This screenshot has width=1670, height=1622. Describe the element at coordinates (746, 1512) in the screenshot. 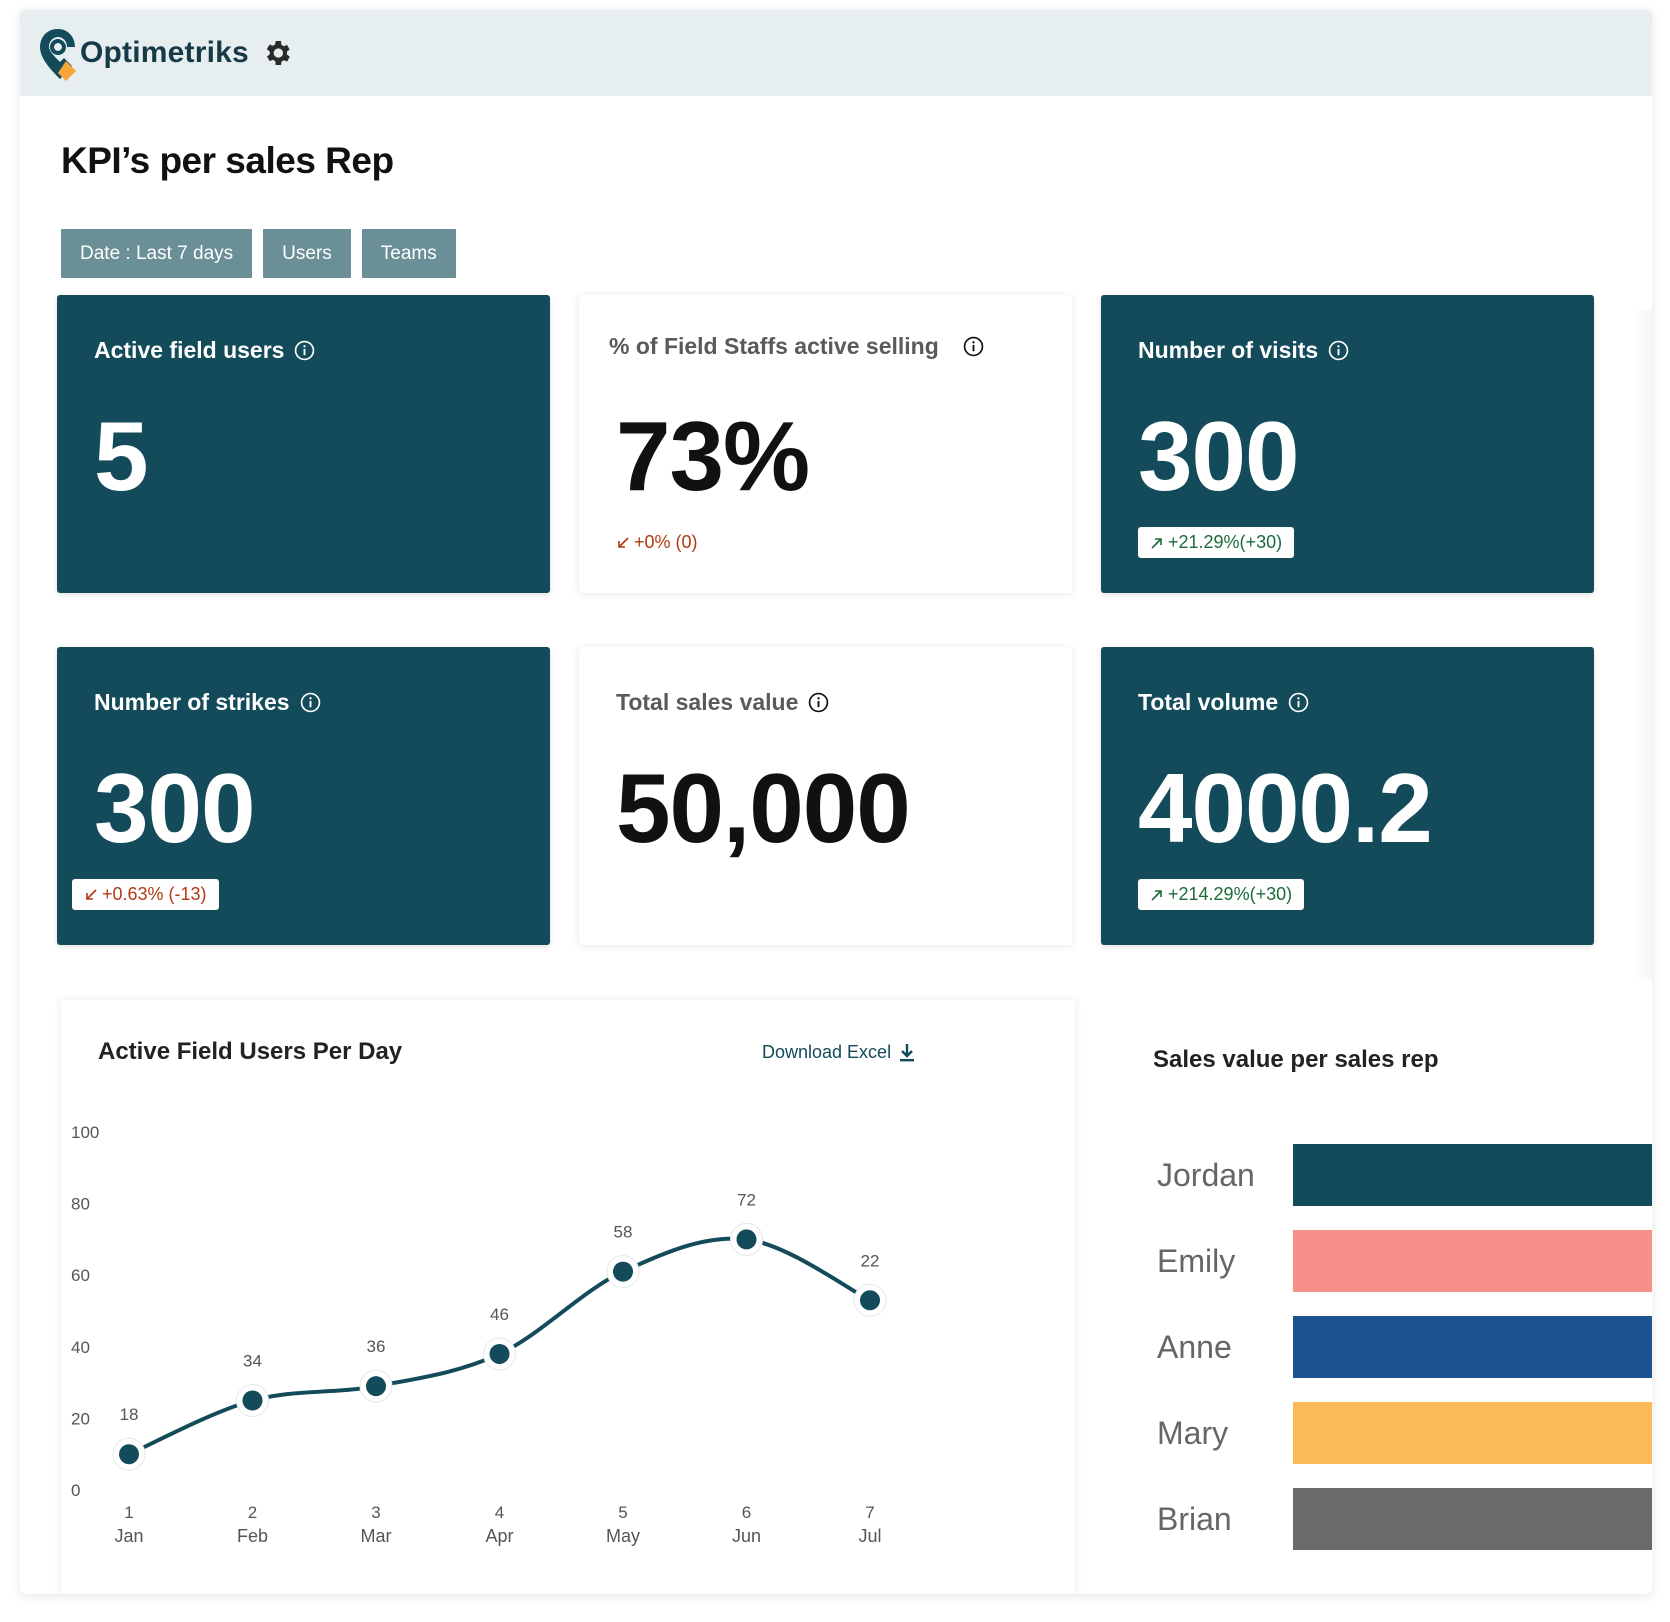

I see `x-tick-label: 6` at that location.